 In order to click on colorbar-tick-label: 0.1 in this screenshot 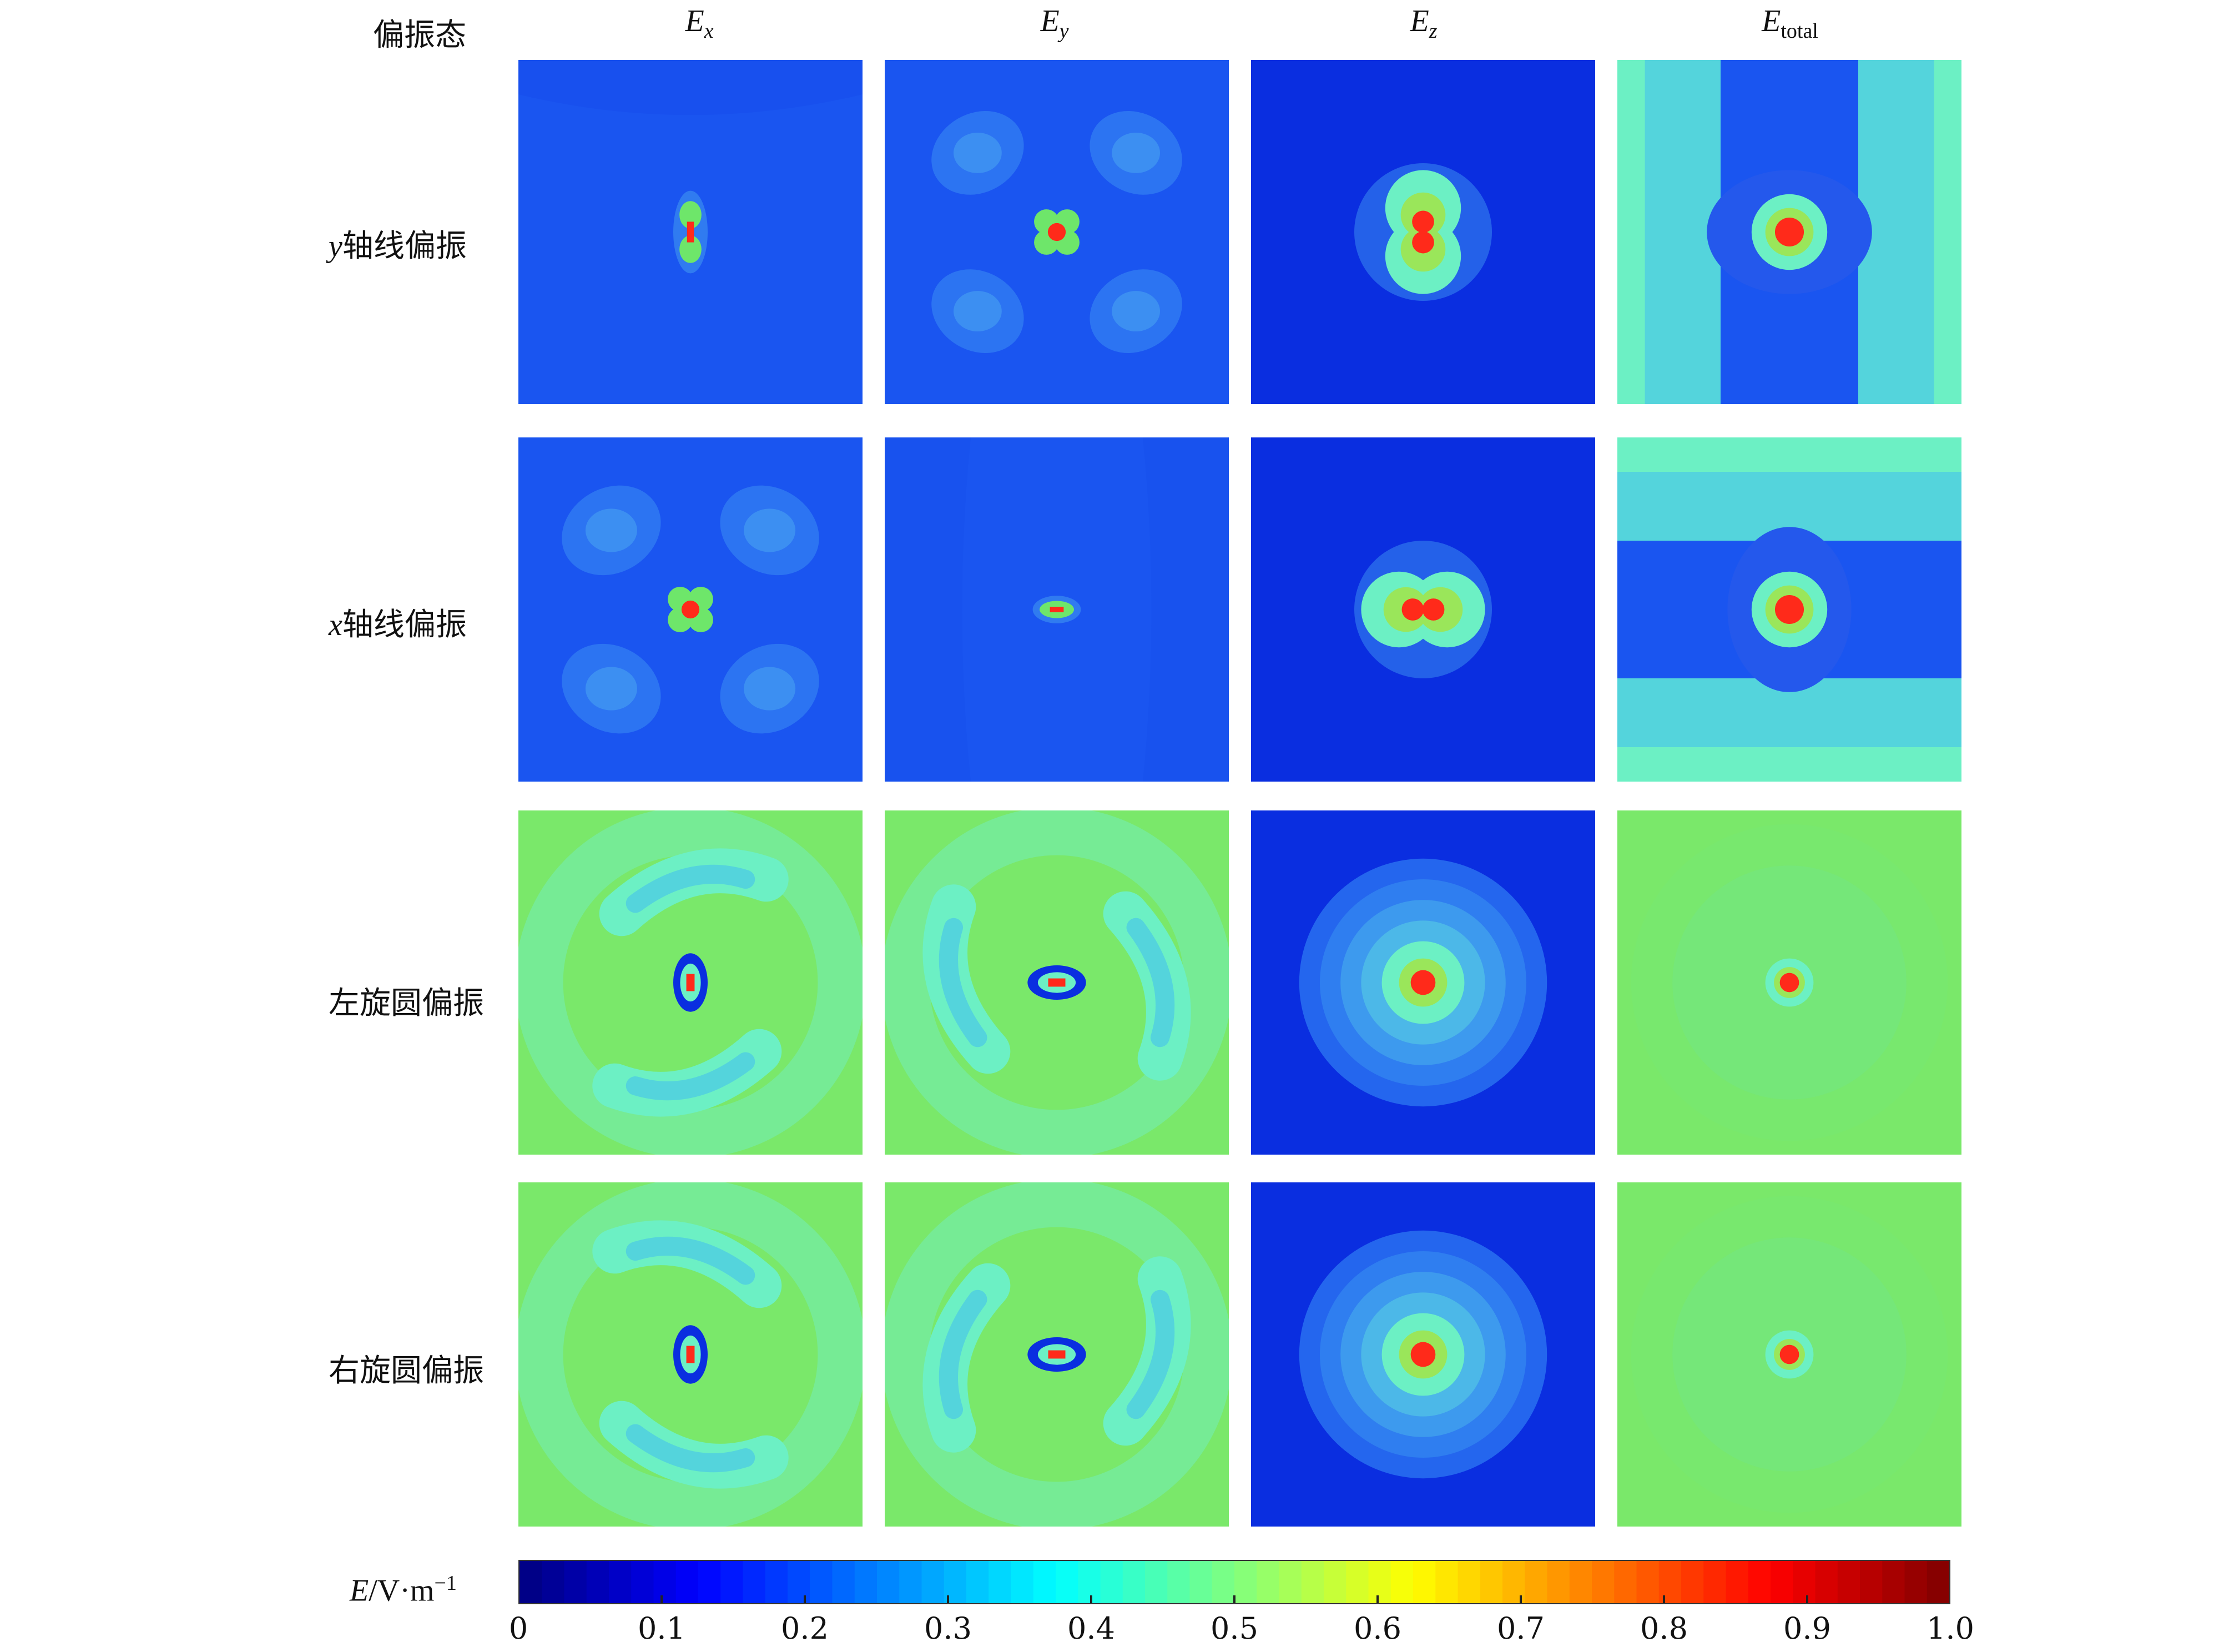, I will do `click(661, 1628)`.